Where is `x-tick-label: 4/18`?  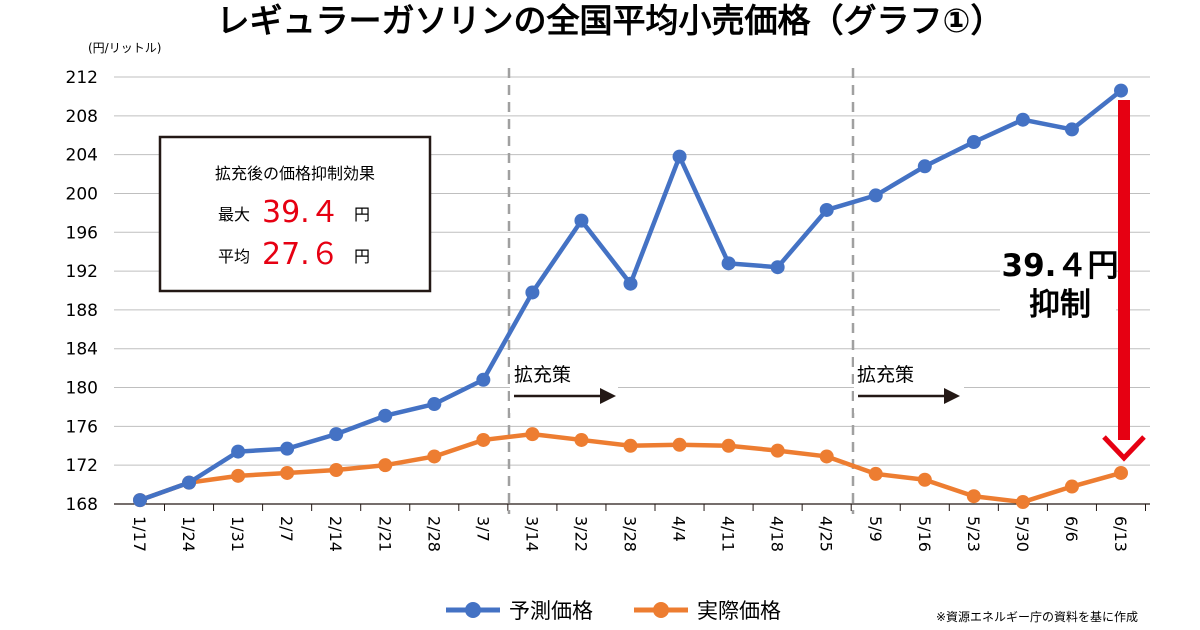
x-tick-label: 4/18 is located at coordinates (777, 534).